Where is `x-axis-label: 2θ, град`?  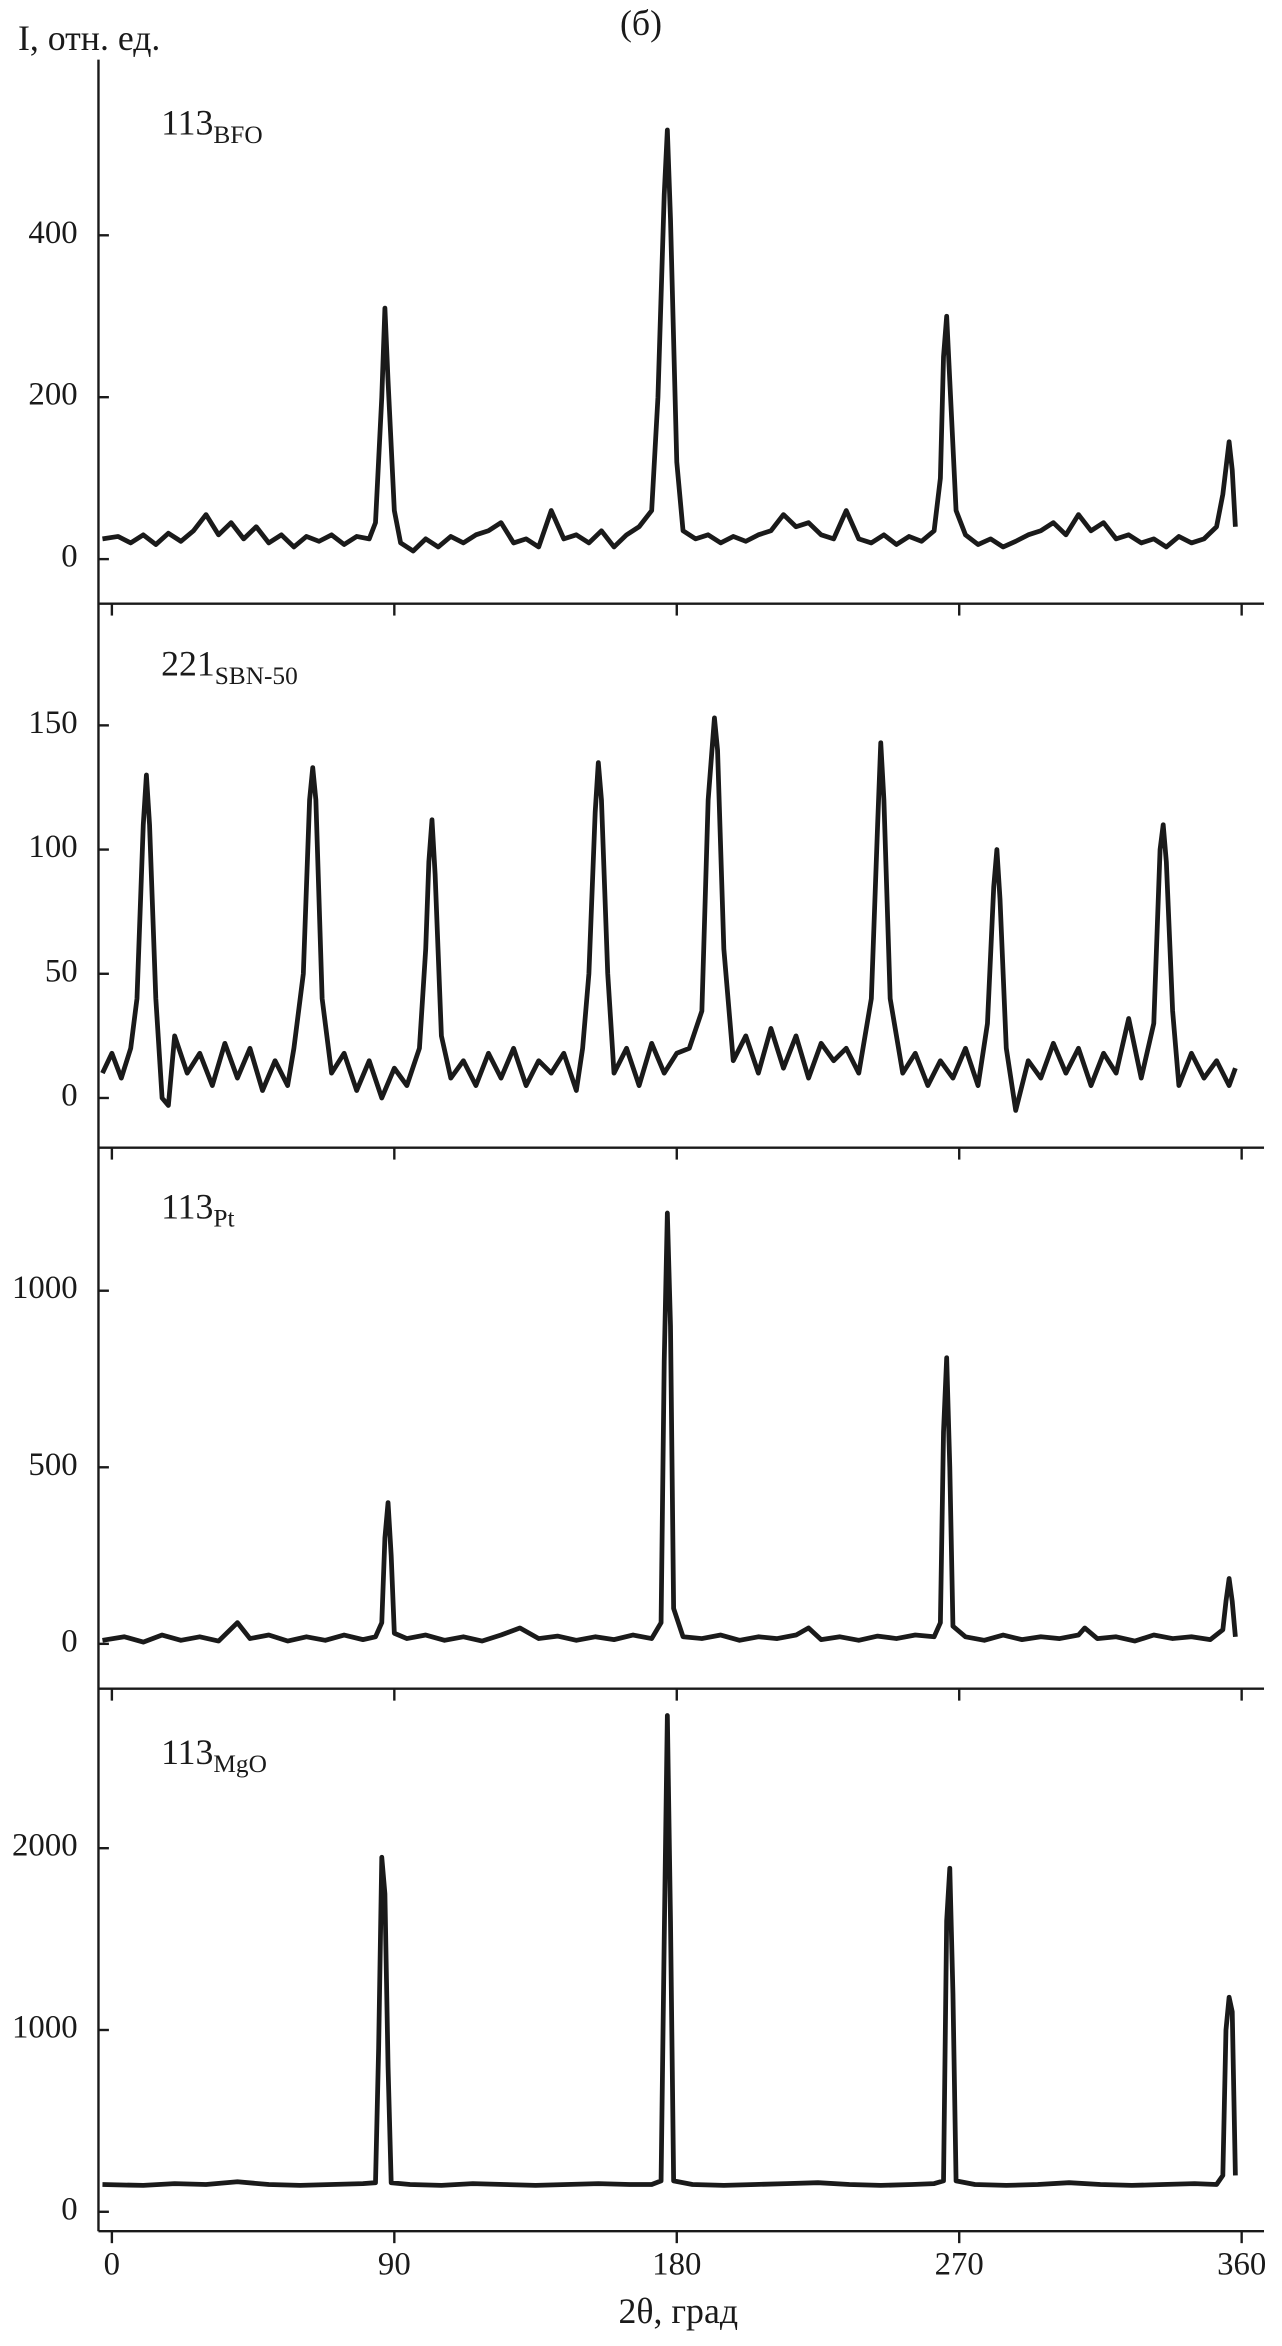 x-axis-label: 2θ, град is located at coordinates (678, 2311).